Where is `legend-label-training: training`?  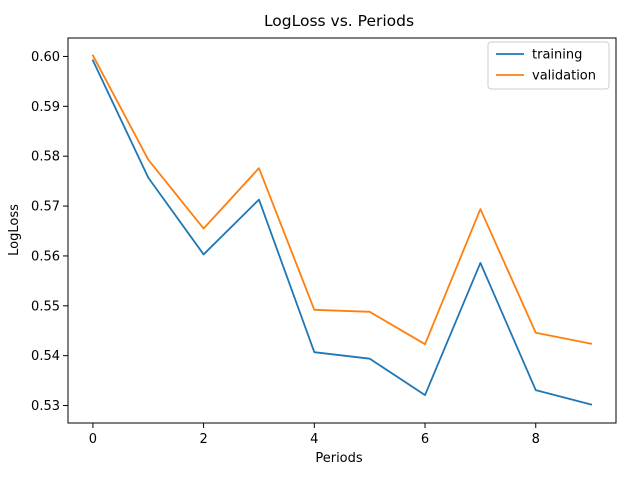 legend-label-training: training is located at coordinates (557, 55).